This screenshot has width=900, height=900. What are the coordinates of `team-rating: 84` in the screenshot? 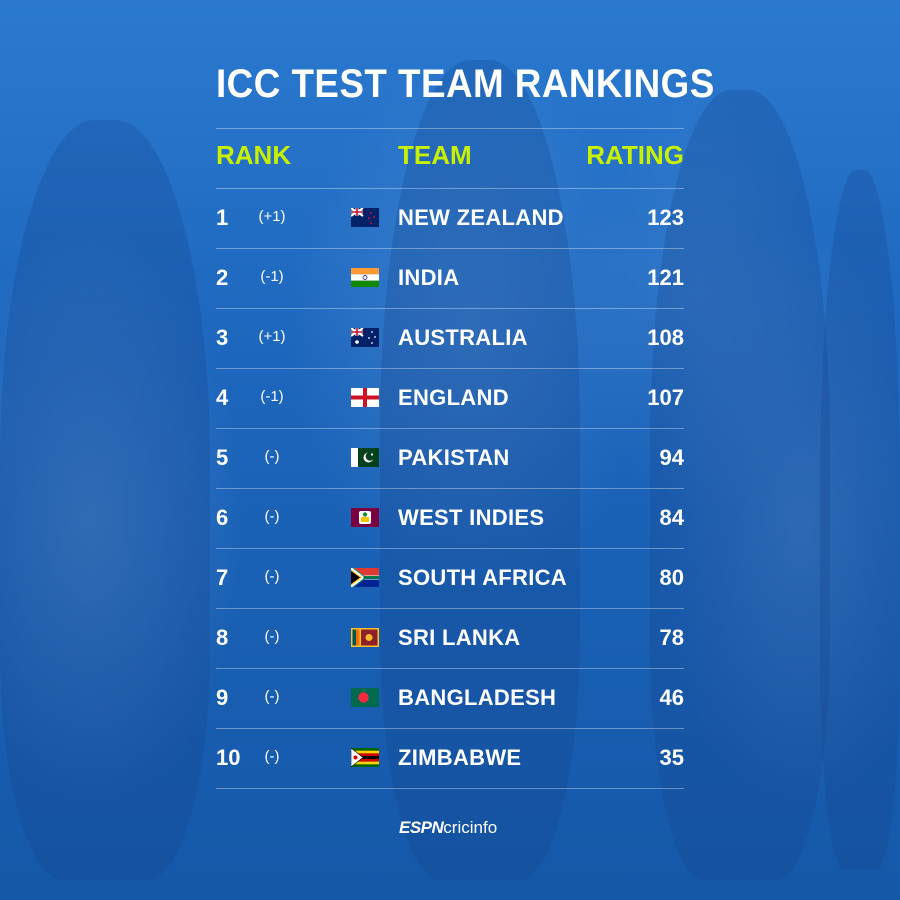 It's located at (671, 517).